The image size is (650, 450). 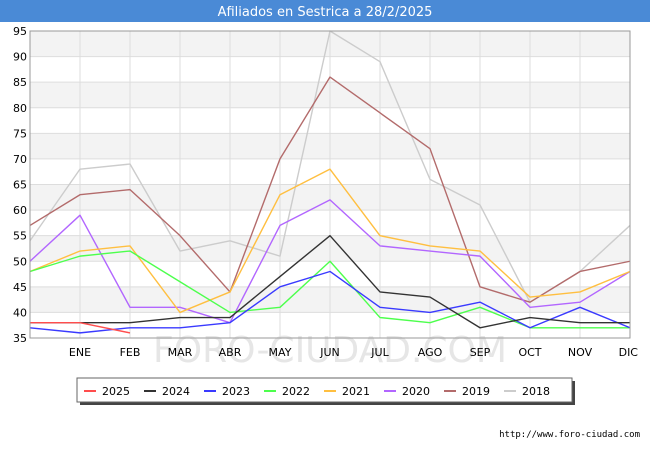 What do you see at coordinates (353, 352) in the screenshot?
I see `x-axis: ENE FEB MAR ABR MAY JUN JUL AGO SEP OCT NOV DIC` at bounding box center [353, 352].